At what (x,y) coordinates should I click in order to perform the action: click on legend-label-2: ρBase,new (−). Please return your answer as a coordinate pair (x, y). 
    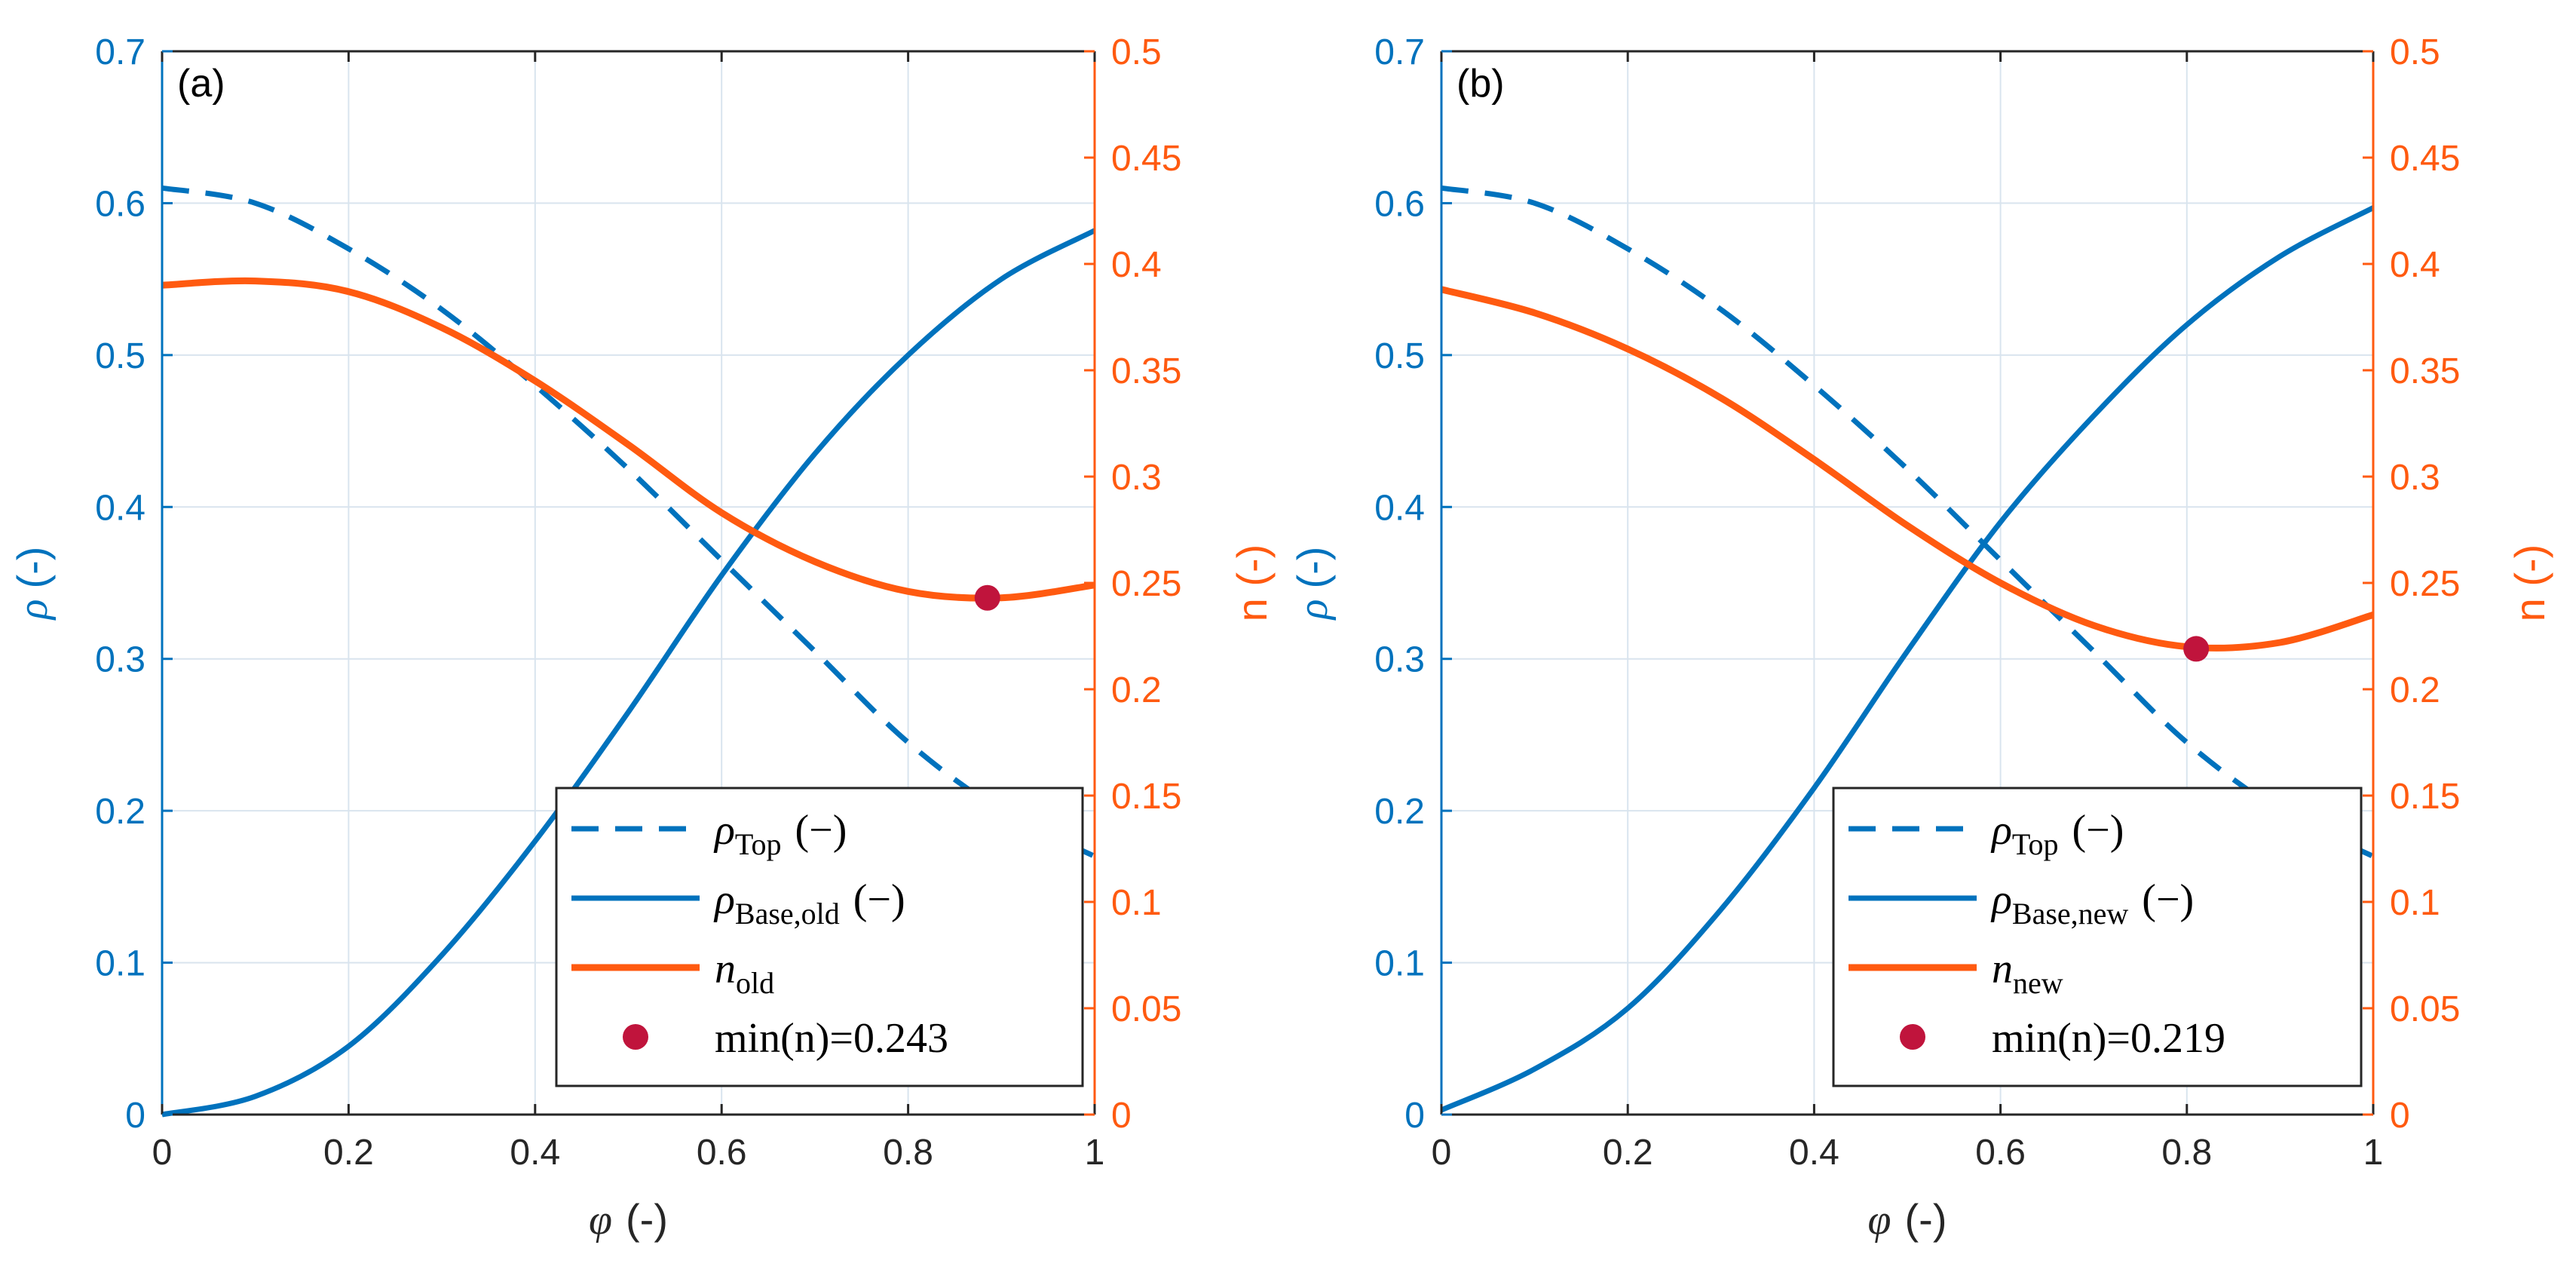
    Looking at the image, I should click on (2092, 903).